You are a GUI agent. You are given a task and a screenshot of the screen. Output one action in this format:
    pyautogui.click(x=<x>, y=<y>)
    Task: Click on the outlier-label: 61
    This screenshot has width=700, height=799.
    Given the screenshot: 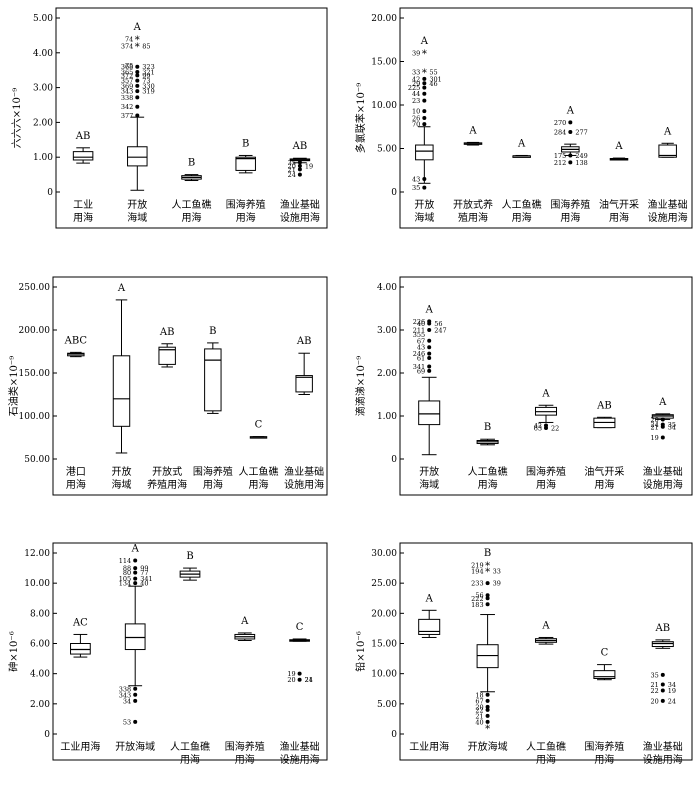 What is the action you would take?
    pyautogui.click(x=421, y=358)
    